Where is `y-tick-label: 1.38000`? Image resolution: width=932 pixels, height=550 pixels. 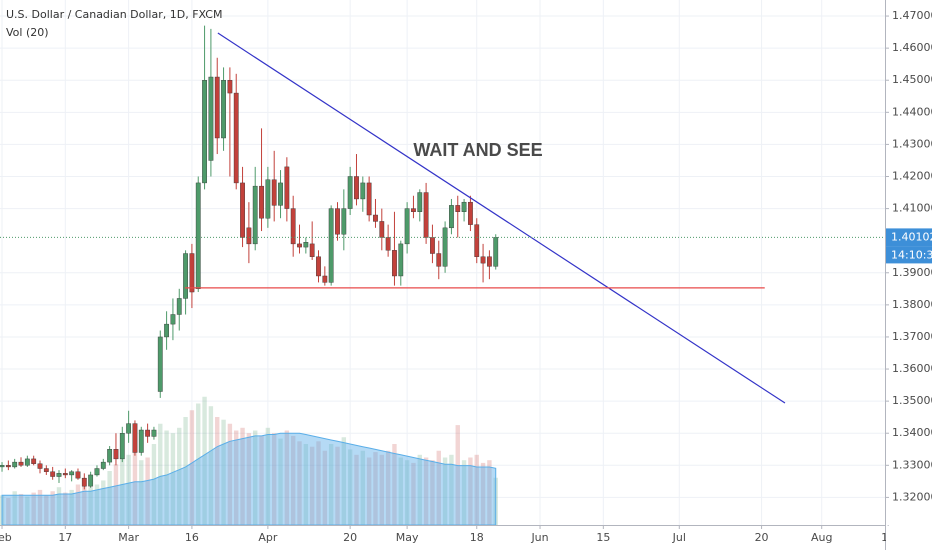 y-tick-label: 1.38000 is located at coordinates (912, 304).